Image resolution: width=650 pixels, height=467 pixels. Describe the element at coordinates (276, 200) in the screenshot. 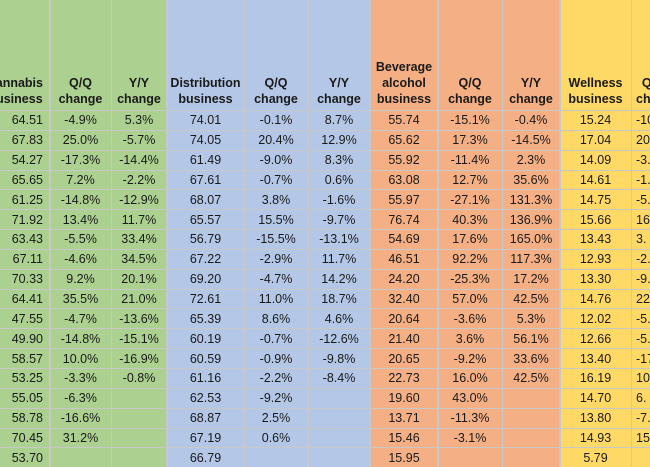

I see `cell-distribution-qq-change: 3.8%` at that location.